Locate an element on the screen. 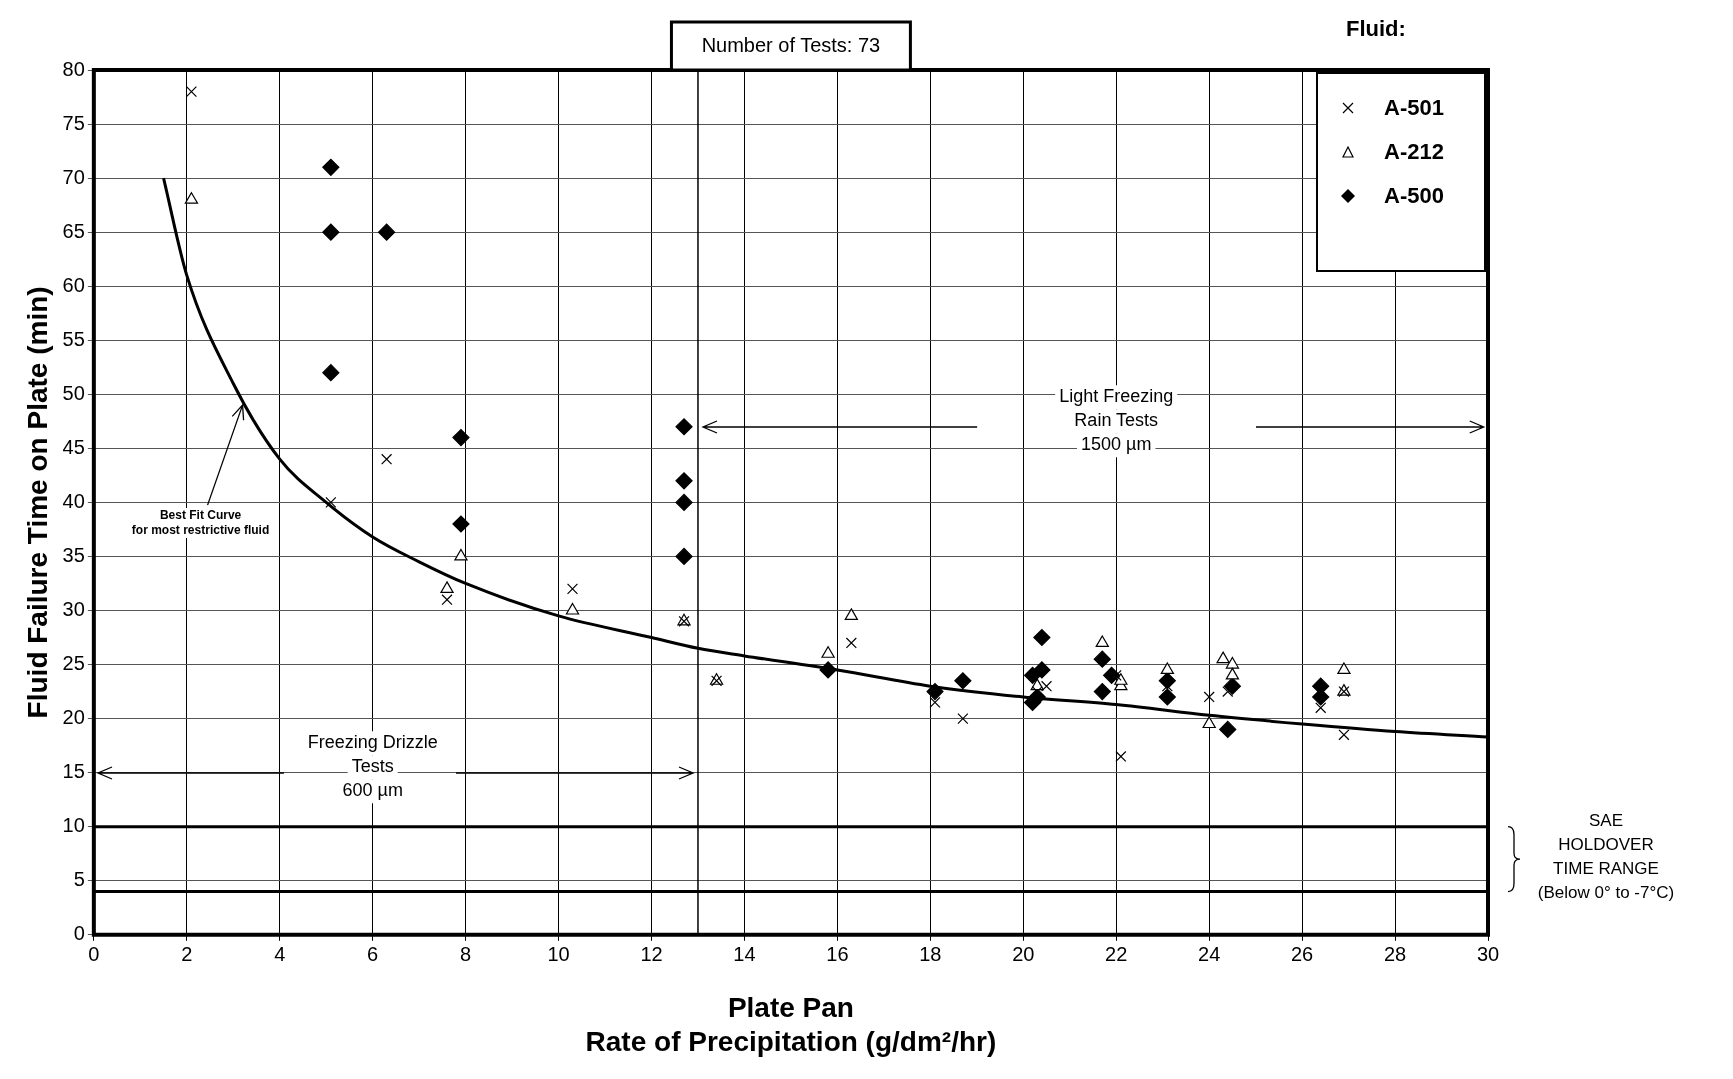 The height and width of the screenshot is (1079, 1733). x-tick-label: 28 is located at coordinates (1395, 954).